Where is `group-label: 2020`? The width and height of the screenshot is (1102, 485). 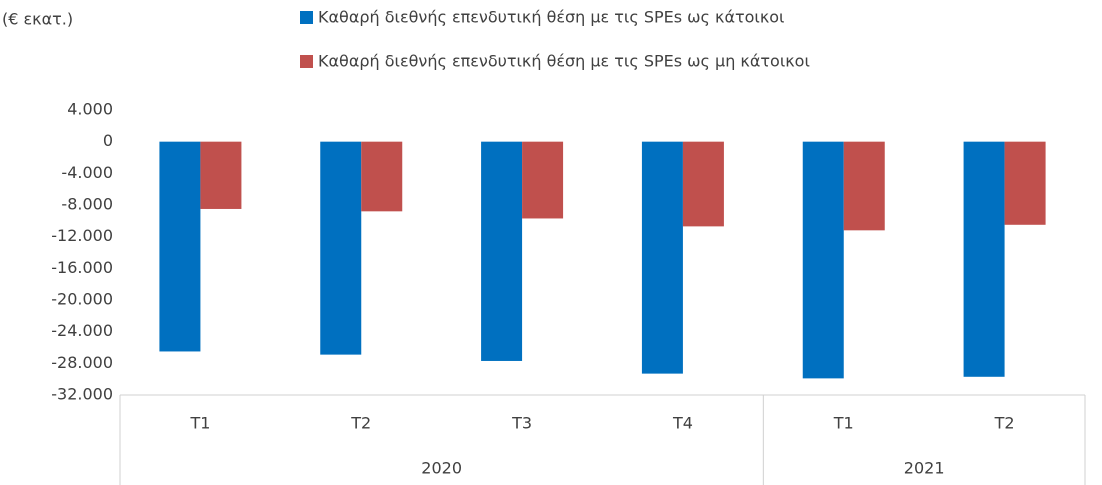
group-label: 2020 is located at coordinates (441, 468).